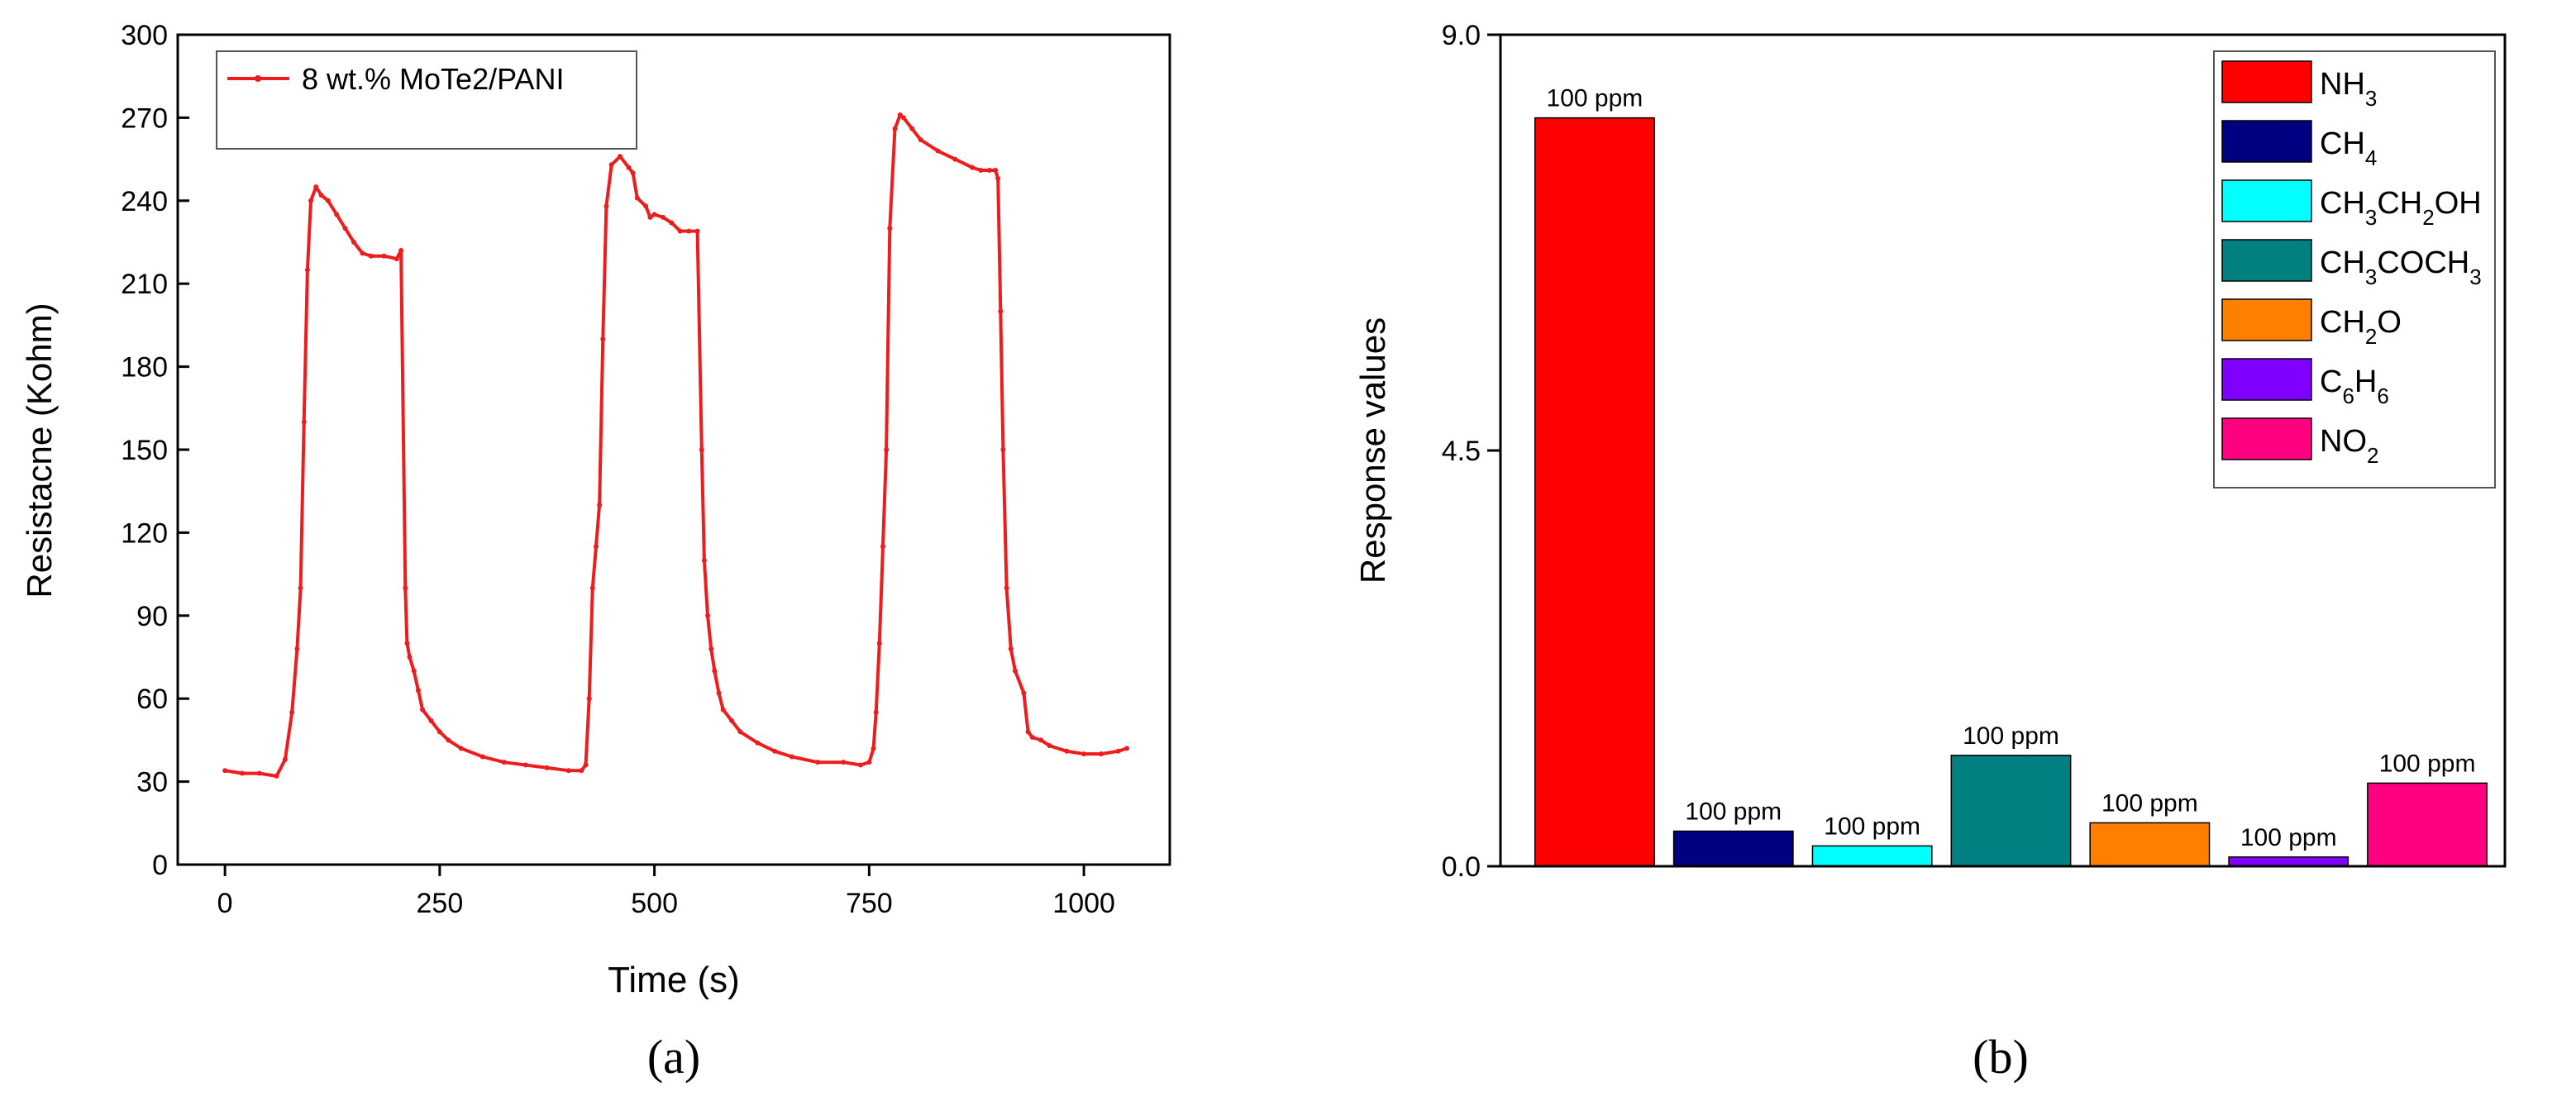 Image resolution: width=2576 pixels, height=1101 pixels. I want to click on panel-a-legend: 8 wt.% MoTe2/PANI, so click(427, 100).